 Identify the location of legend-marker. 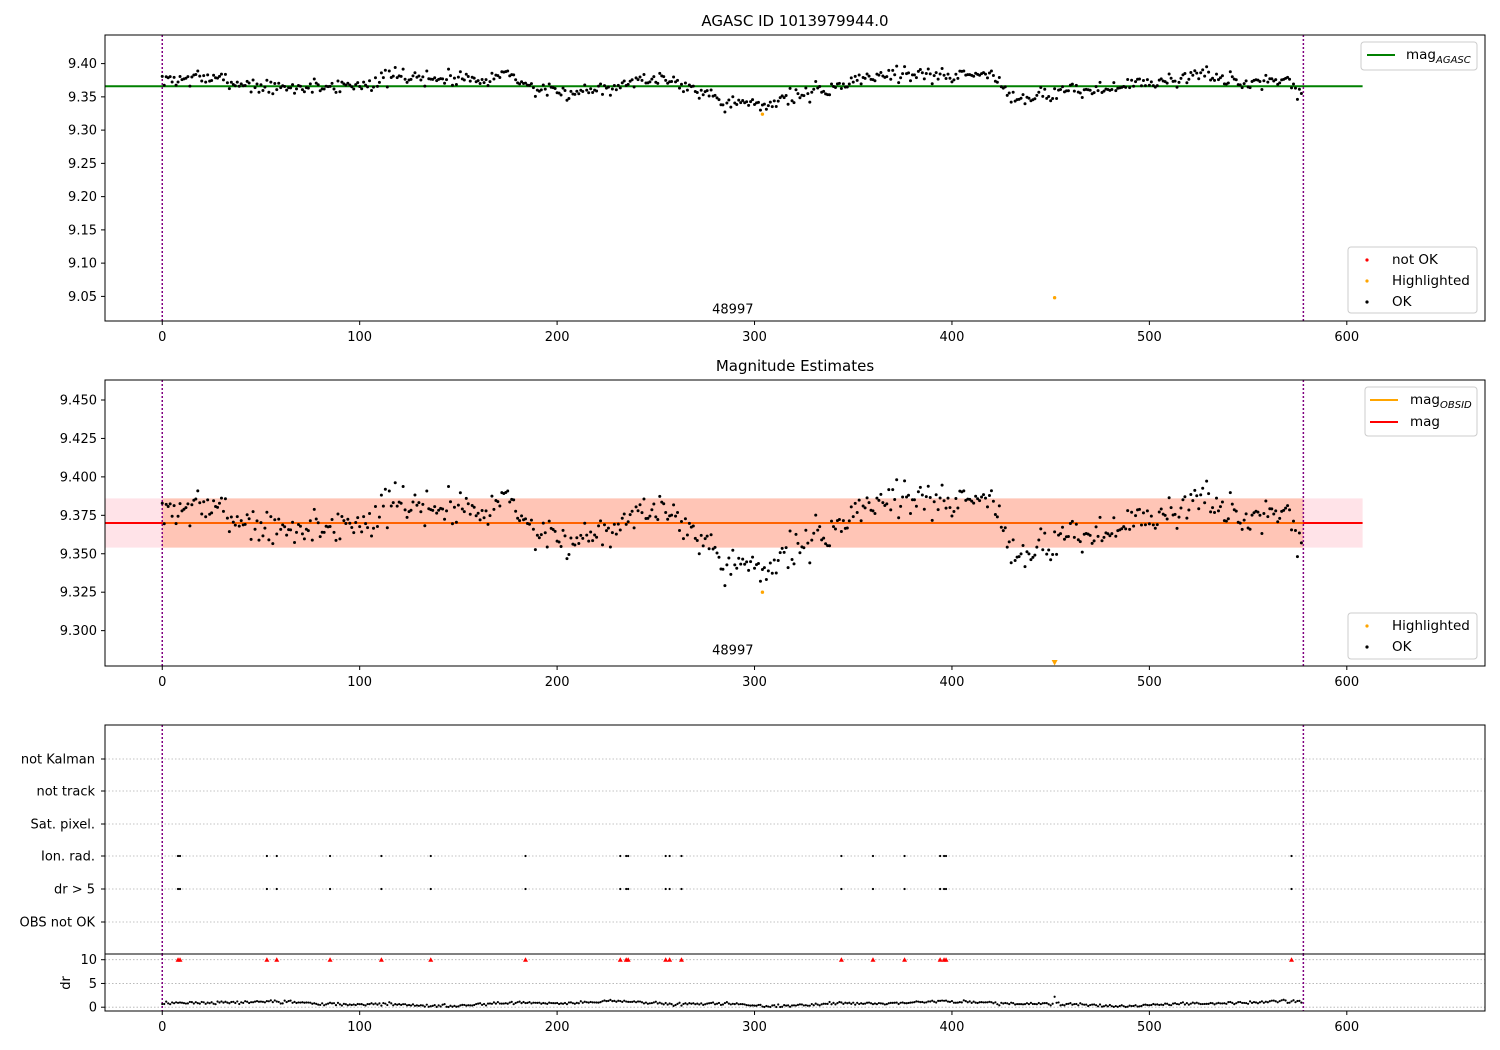
(1367, 647).